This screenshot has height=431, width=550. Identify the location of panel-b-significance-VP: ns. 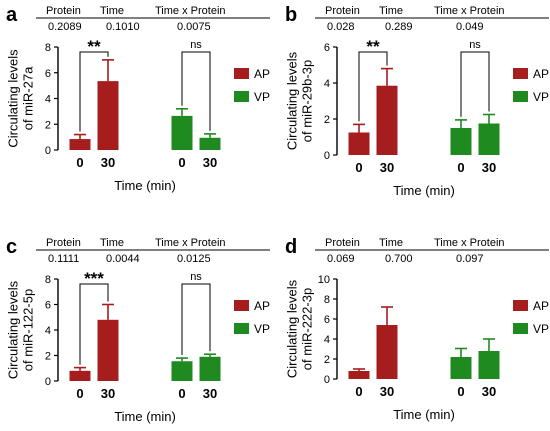
(475, 45).